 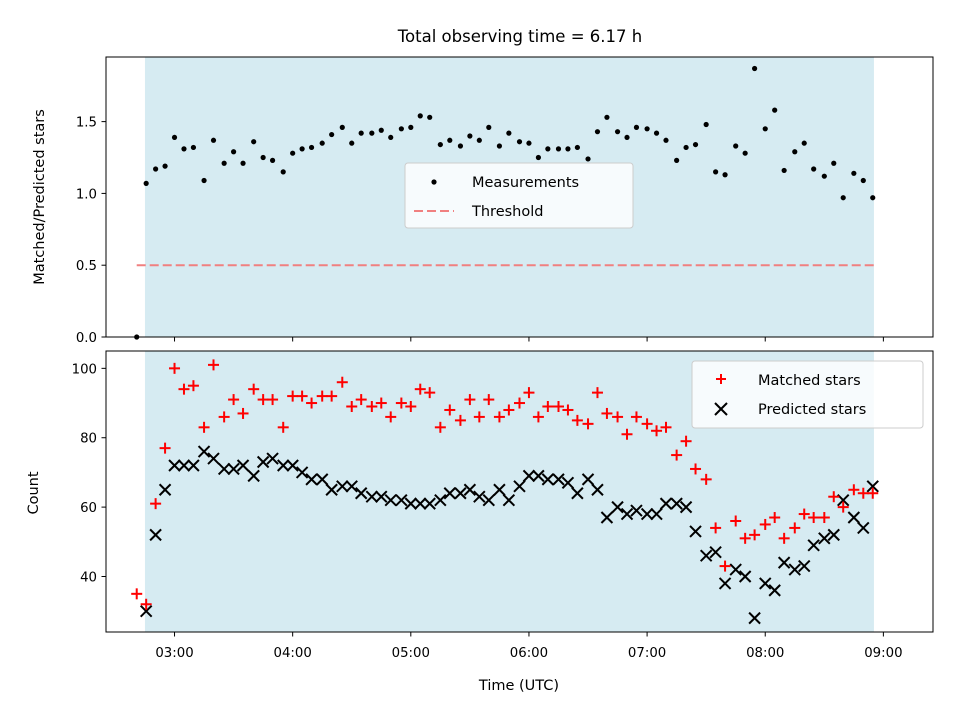 I want to click on legend-predicted-marker, so click(x=721, y=409).